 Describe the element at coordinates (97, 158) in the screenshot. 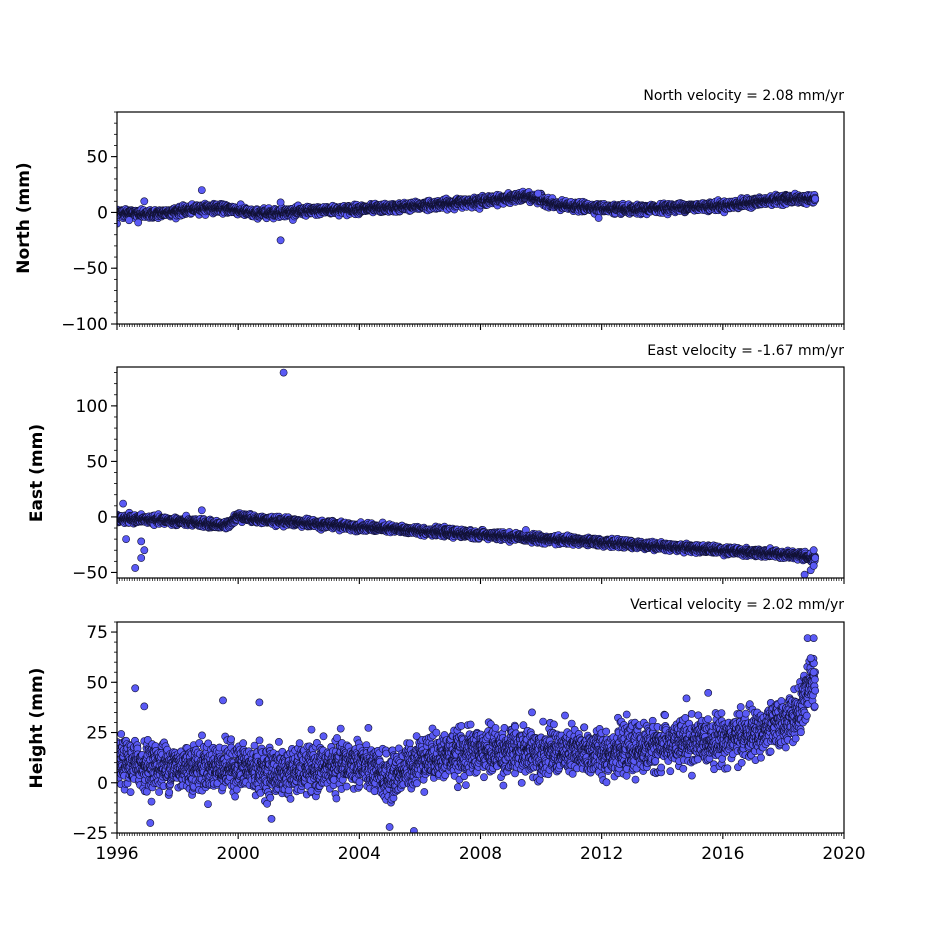

I see `north-y-tick-label: 50` at that location.